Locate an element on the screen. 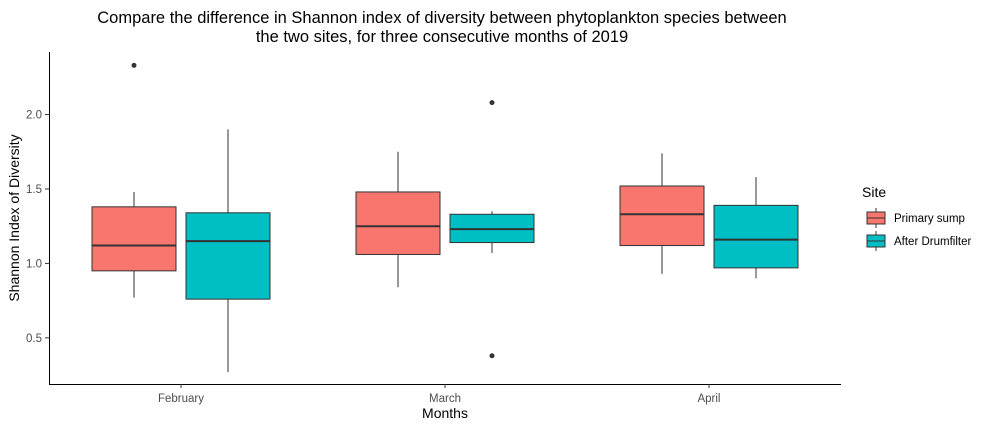 The height and width of the screenshot is (430, 990). box-primary-sump-march is located at coordinates (398, 219).